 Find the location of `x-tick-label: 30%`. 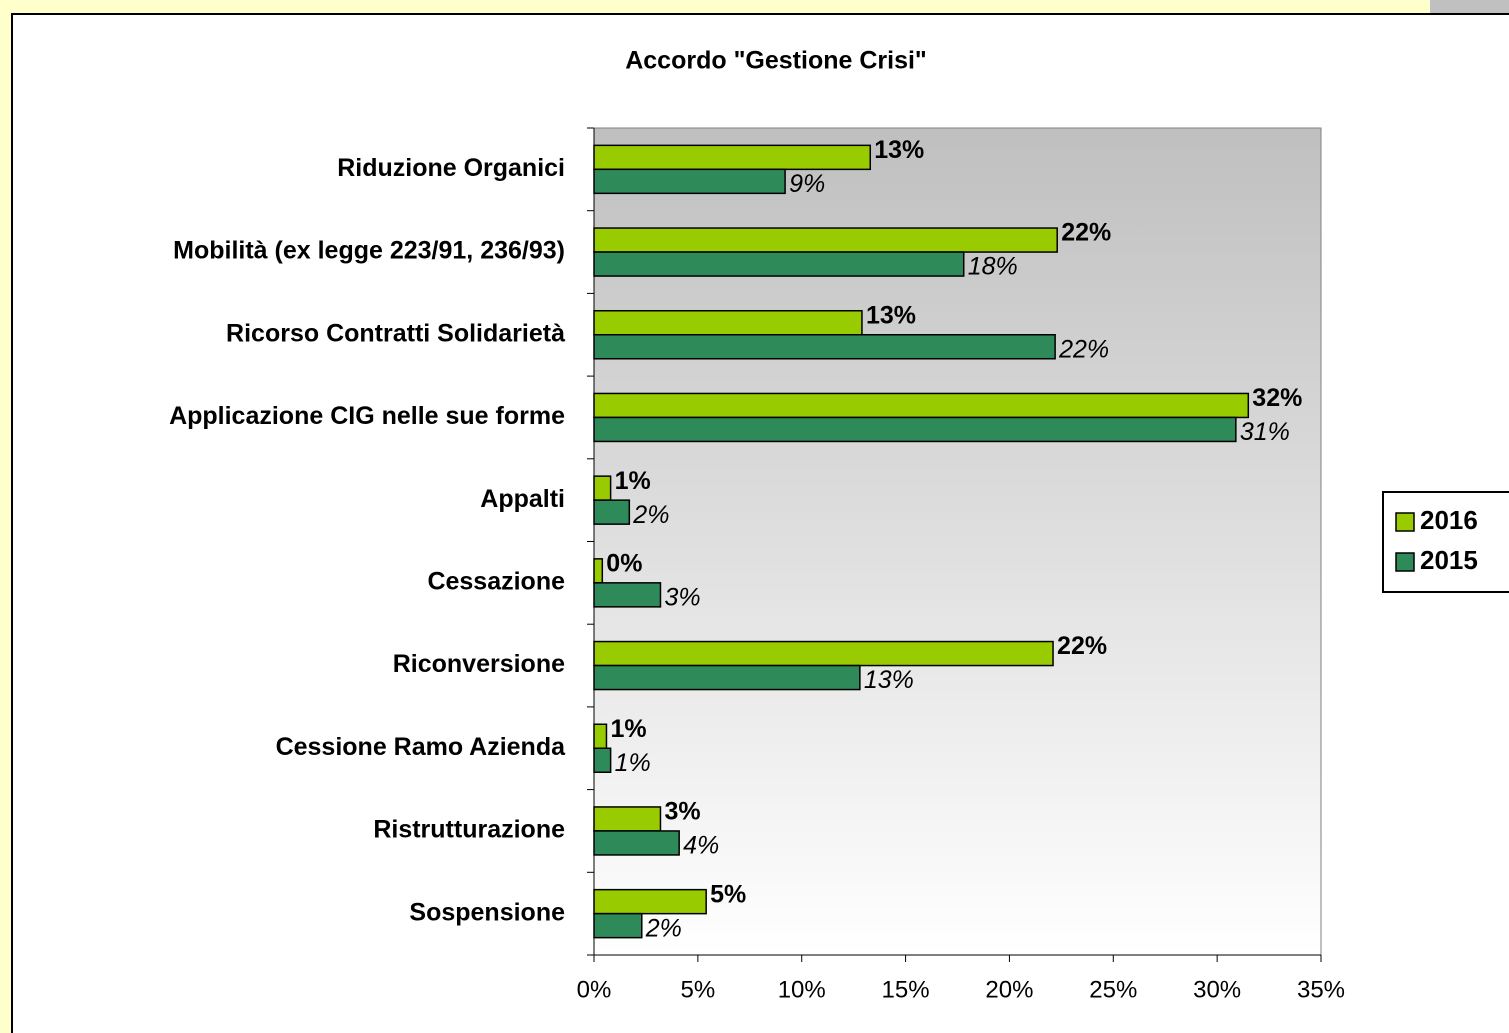

x-tick-label: 30% is located at coordinates (1217, 989).